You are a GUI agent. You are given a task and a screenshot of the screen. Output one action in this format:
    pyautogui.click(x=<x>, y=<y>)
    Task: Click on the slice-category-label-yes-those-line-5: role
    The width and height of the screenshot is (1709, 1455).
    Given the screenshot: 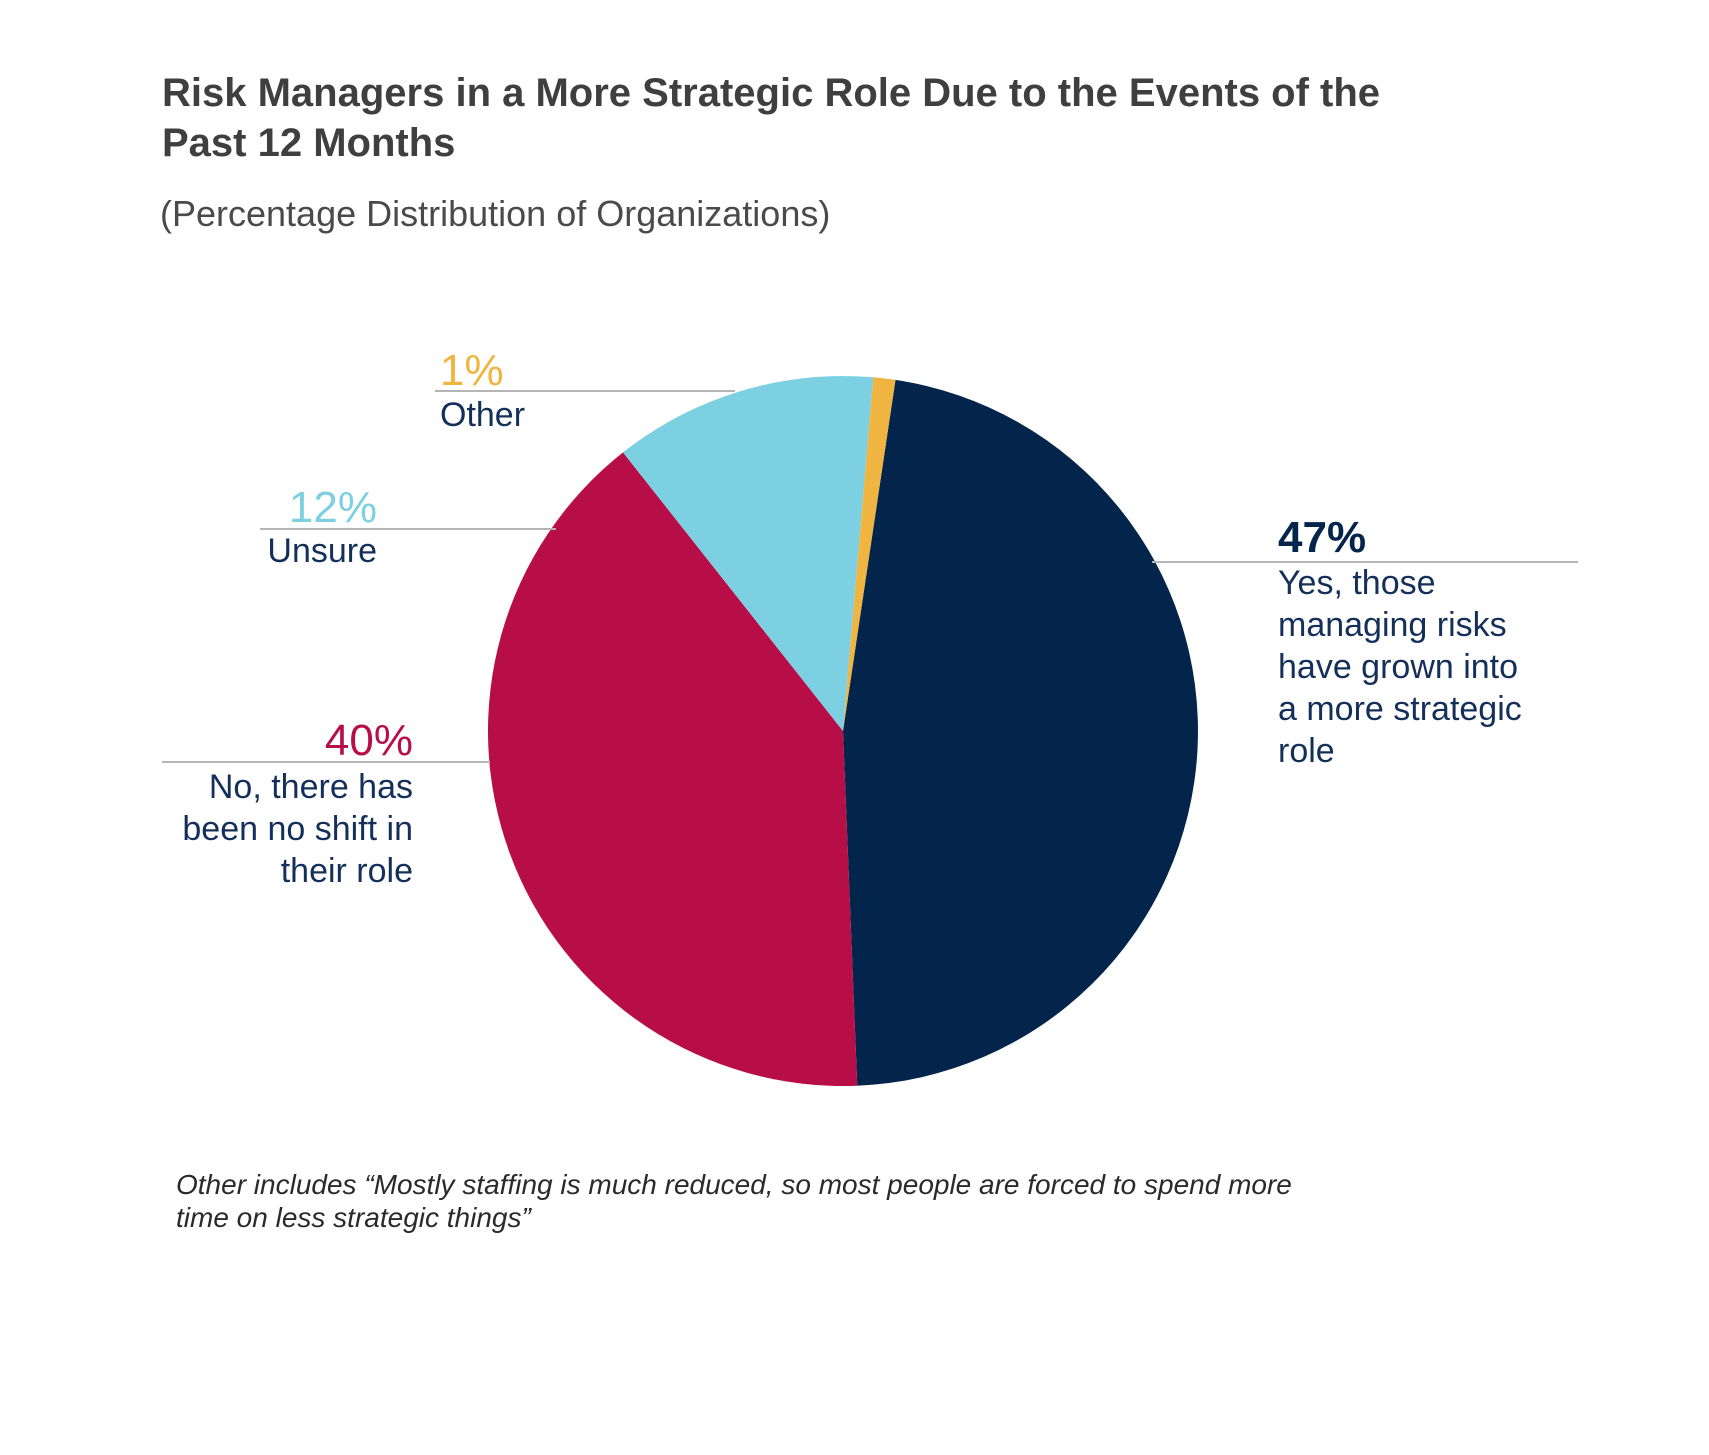 What is the action you would take?
    pyautogui.click(x=1306, y=751)
    